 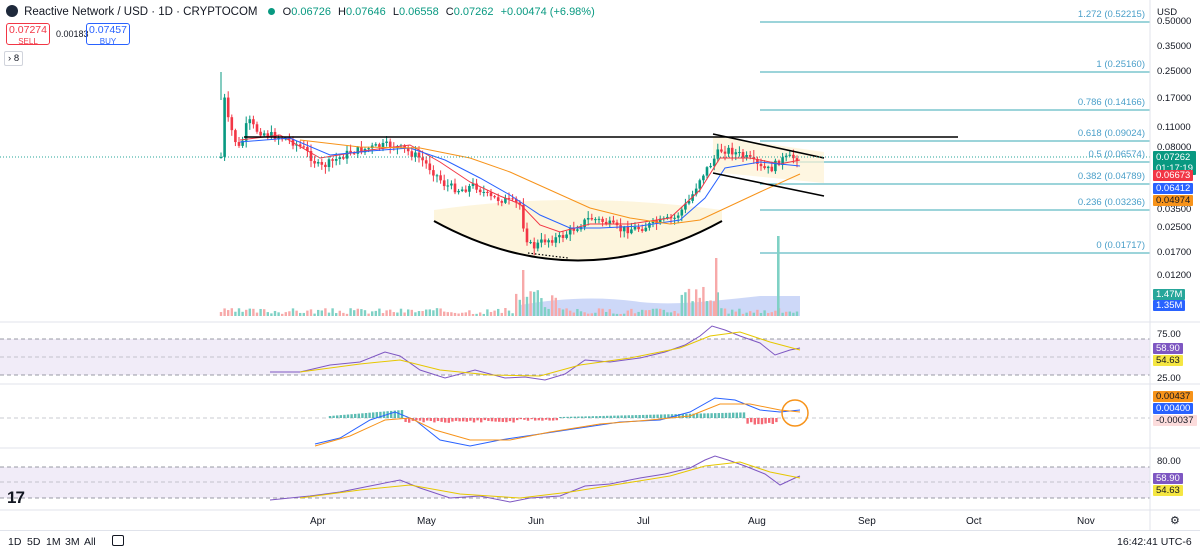 What do you see at coordinates (53, 542) in the screenshot?
I see `range-1m-button: 1M` at bounding box center [53, 542].